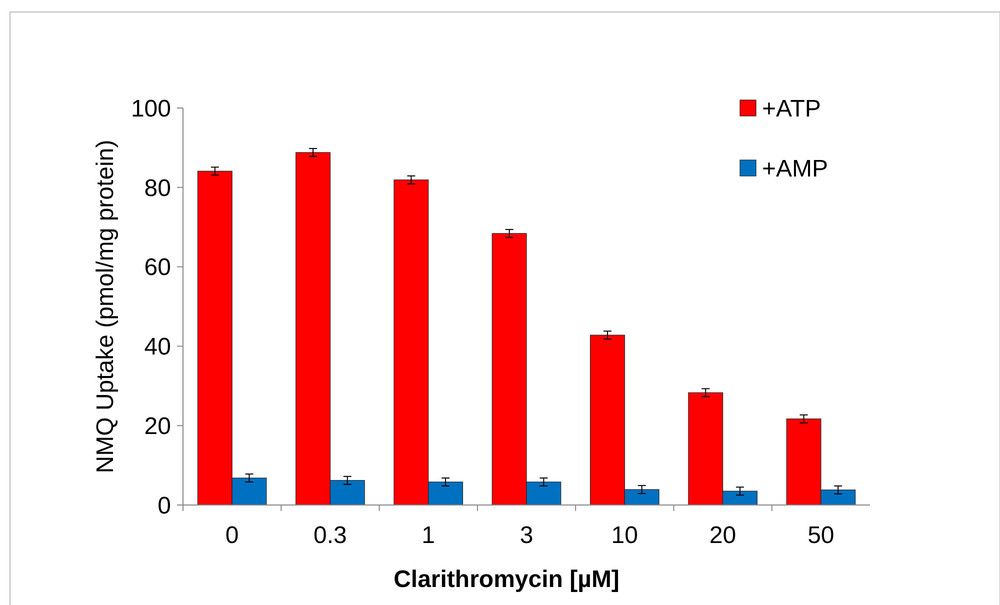 The height and width of the screenshot is (605, 1000). What do you see at coordinates (791, 108) in the screenshot?
I see `legend-label: +ATP` at bounding box center [791, 108].